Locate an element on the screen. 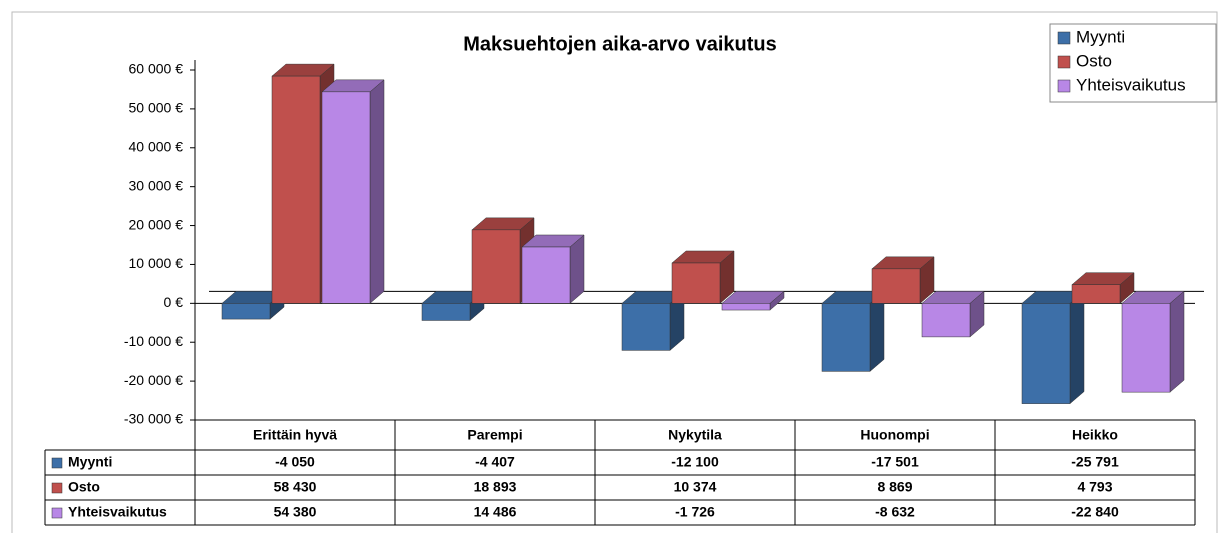 Image resolution: width=1220 pixels, height=538 pixels. y-tick-label: 60 000 € is located at coordinates (156, 69).